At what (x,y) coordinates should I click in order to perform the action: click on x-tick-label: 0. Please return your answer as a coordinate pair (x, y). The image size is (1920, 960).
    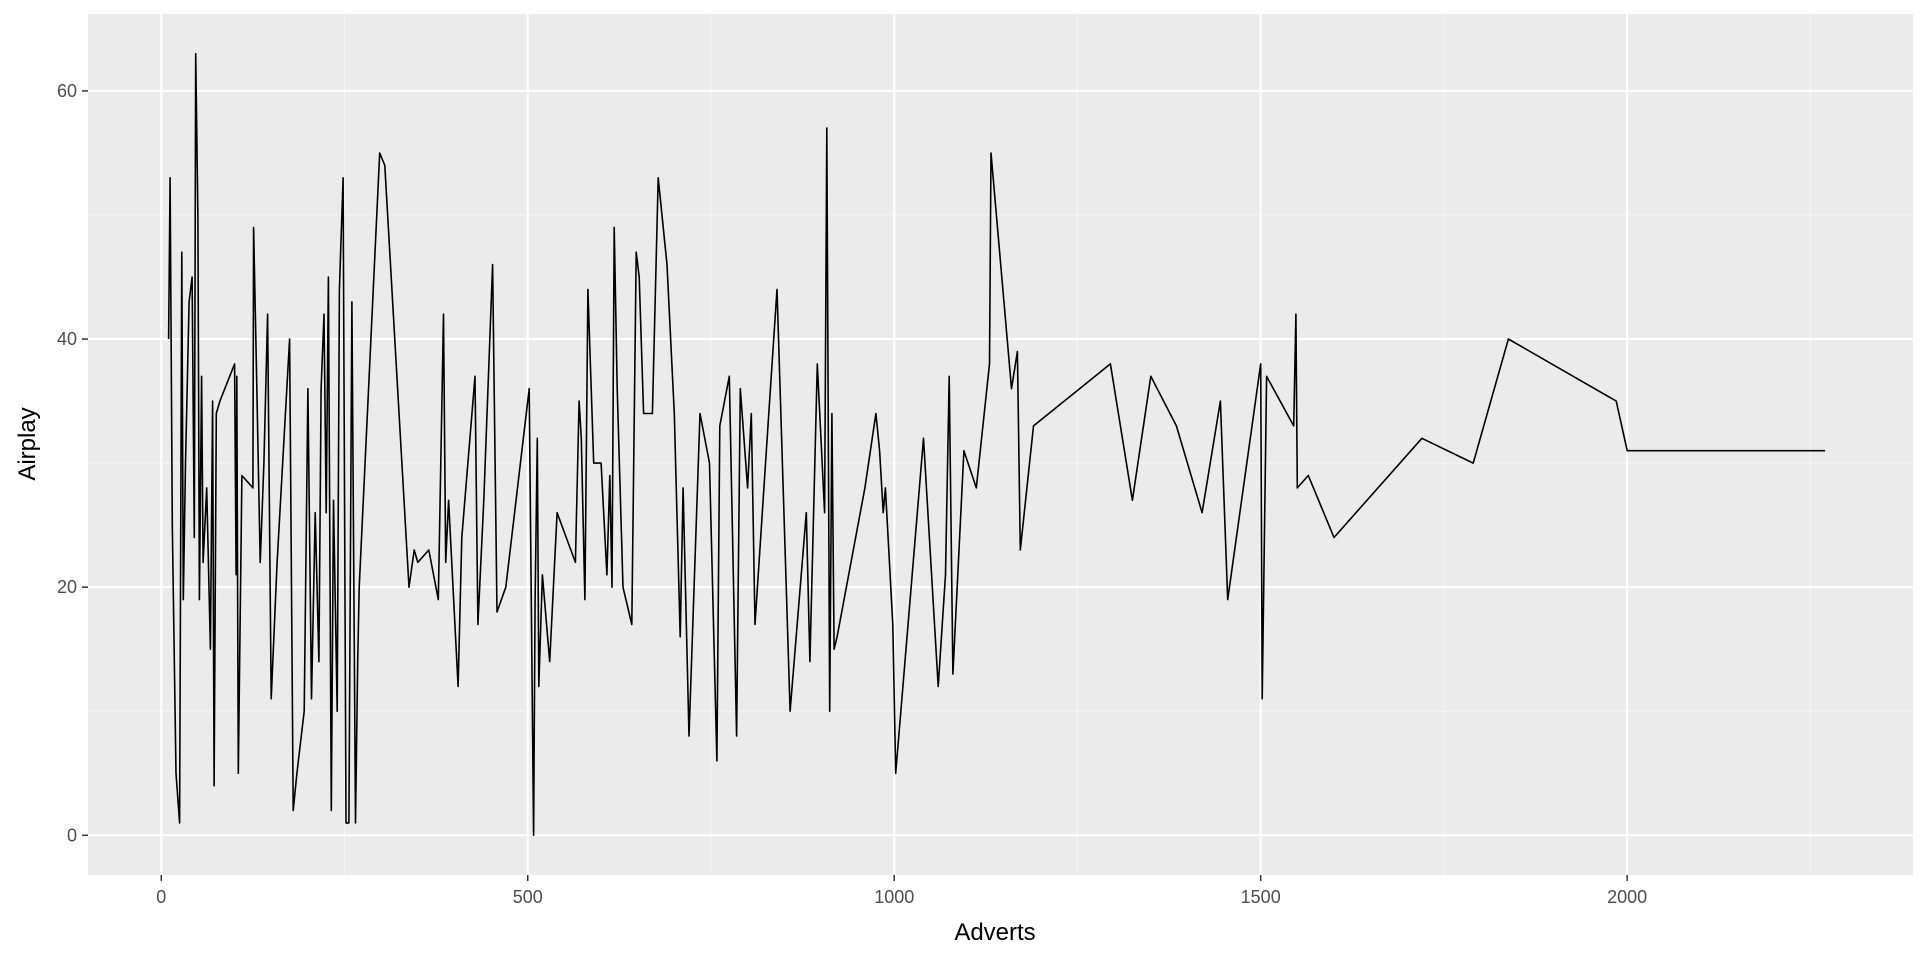
    Looking at the image, I should click on (161, 897).